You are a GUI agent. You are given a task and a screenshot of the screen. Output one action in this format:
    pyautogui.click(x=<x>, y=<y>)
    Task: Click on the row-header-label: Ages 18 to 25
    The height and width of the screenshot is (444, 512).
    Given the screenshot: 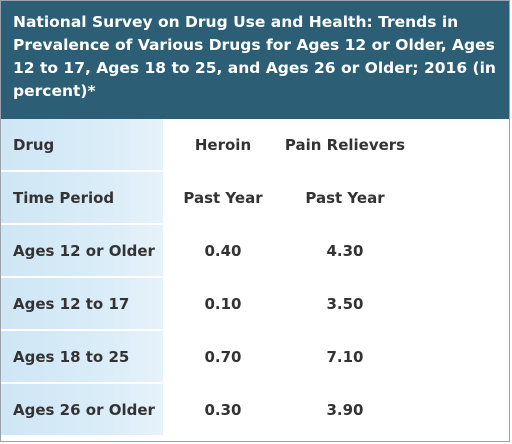 What is the action you would take?
    pyautogui.click(x=71, y=357)
    